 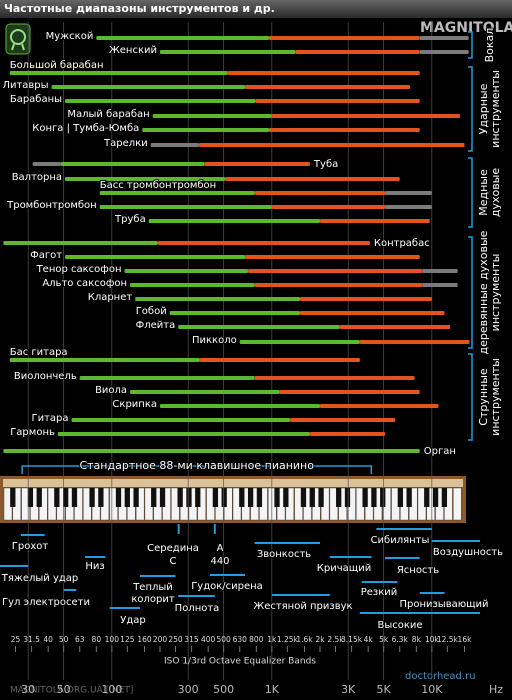 What do you see at coordinates (214, 340) in the screenshot?
I see `instrument-label: Пикколо` at bounding box center [214, 340].